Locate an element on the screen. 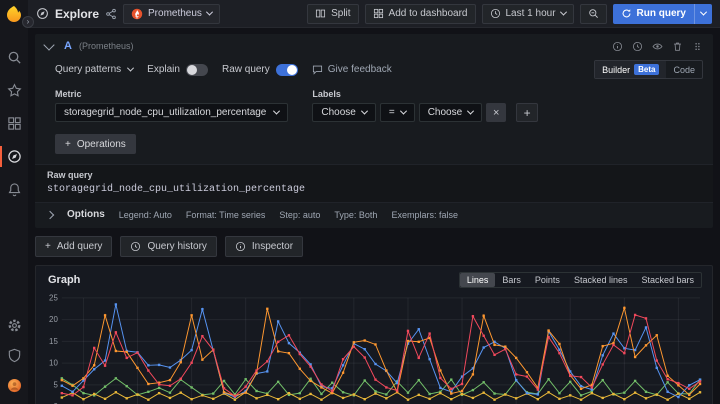  options-legend: Legend: Auto is located at coordinates (145, 214).